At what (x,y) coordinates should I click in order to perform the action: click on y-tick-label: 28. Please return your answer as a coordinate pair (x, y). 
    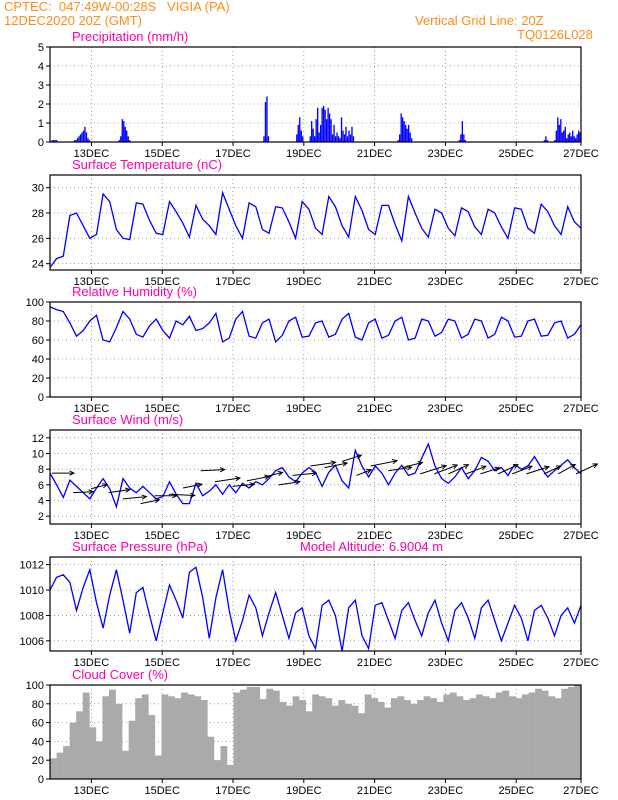
    Looking at the image, I should click on (38, 214).